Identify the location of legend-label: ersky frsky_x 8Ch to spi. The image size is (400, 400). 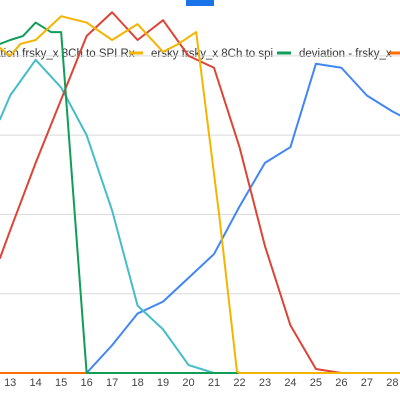
(212, 54).